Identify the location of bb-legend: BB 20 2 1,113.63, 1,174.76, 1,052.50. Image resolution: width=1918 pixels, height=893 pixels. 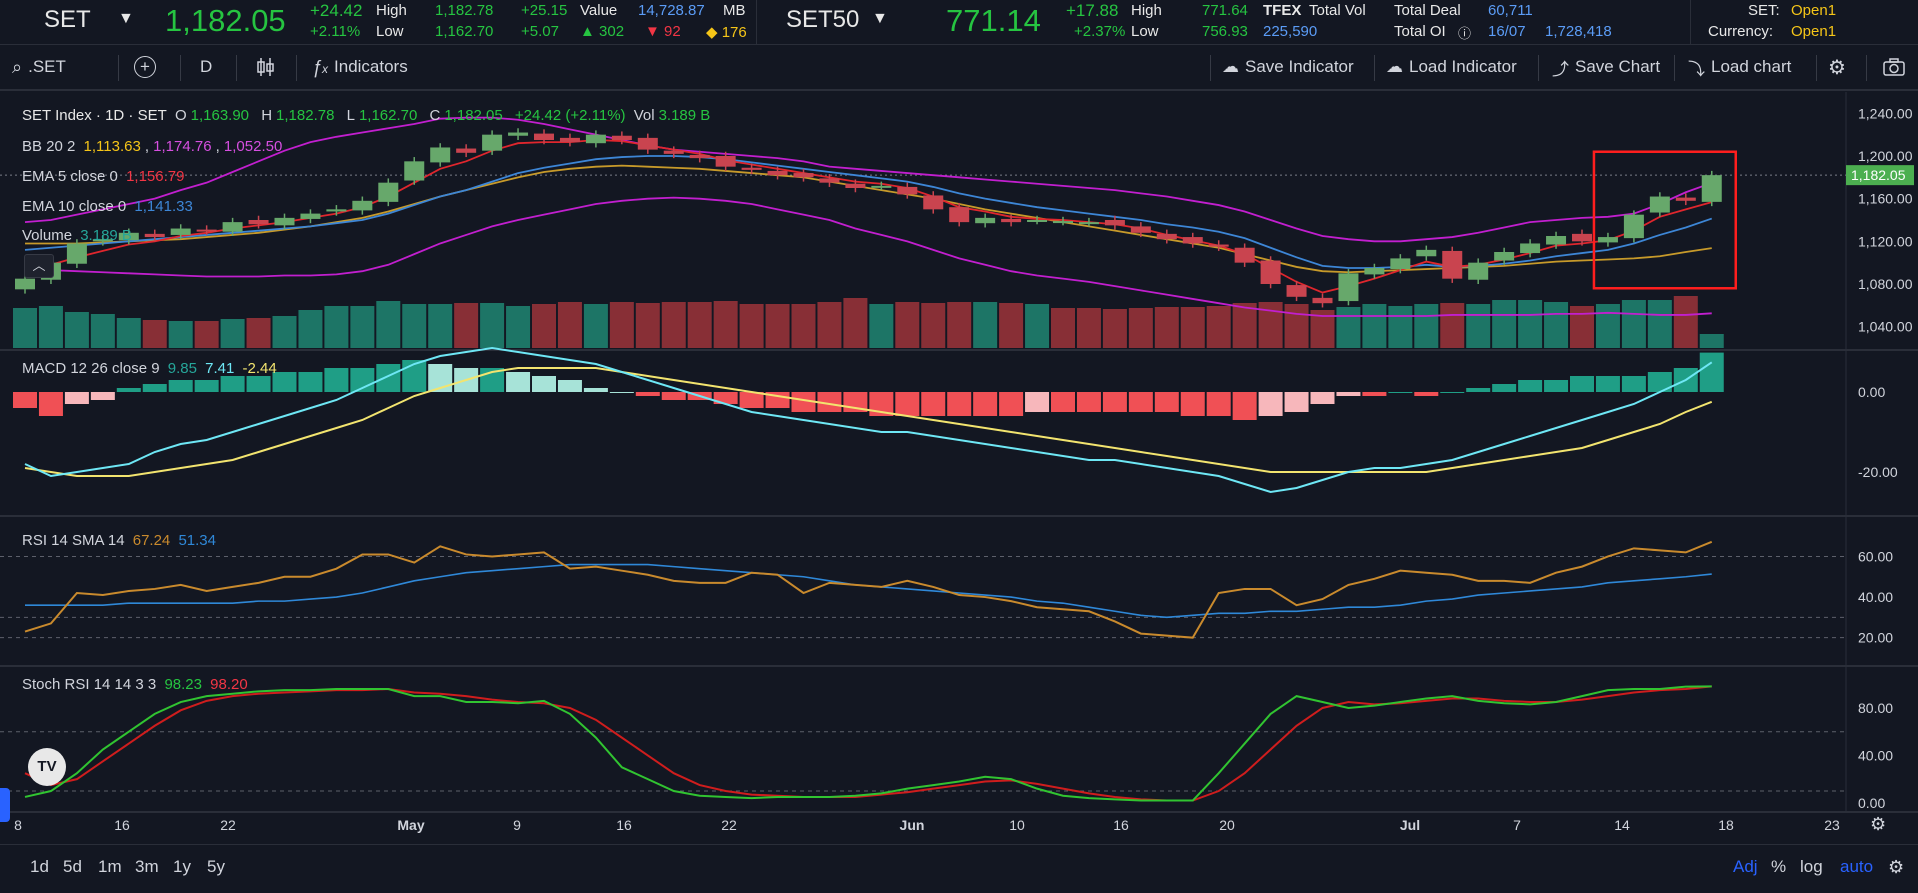
(152, 146).